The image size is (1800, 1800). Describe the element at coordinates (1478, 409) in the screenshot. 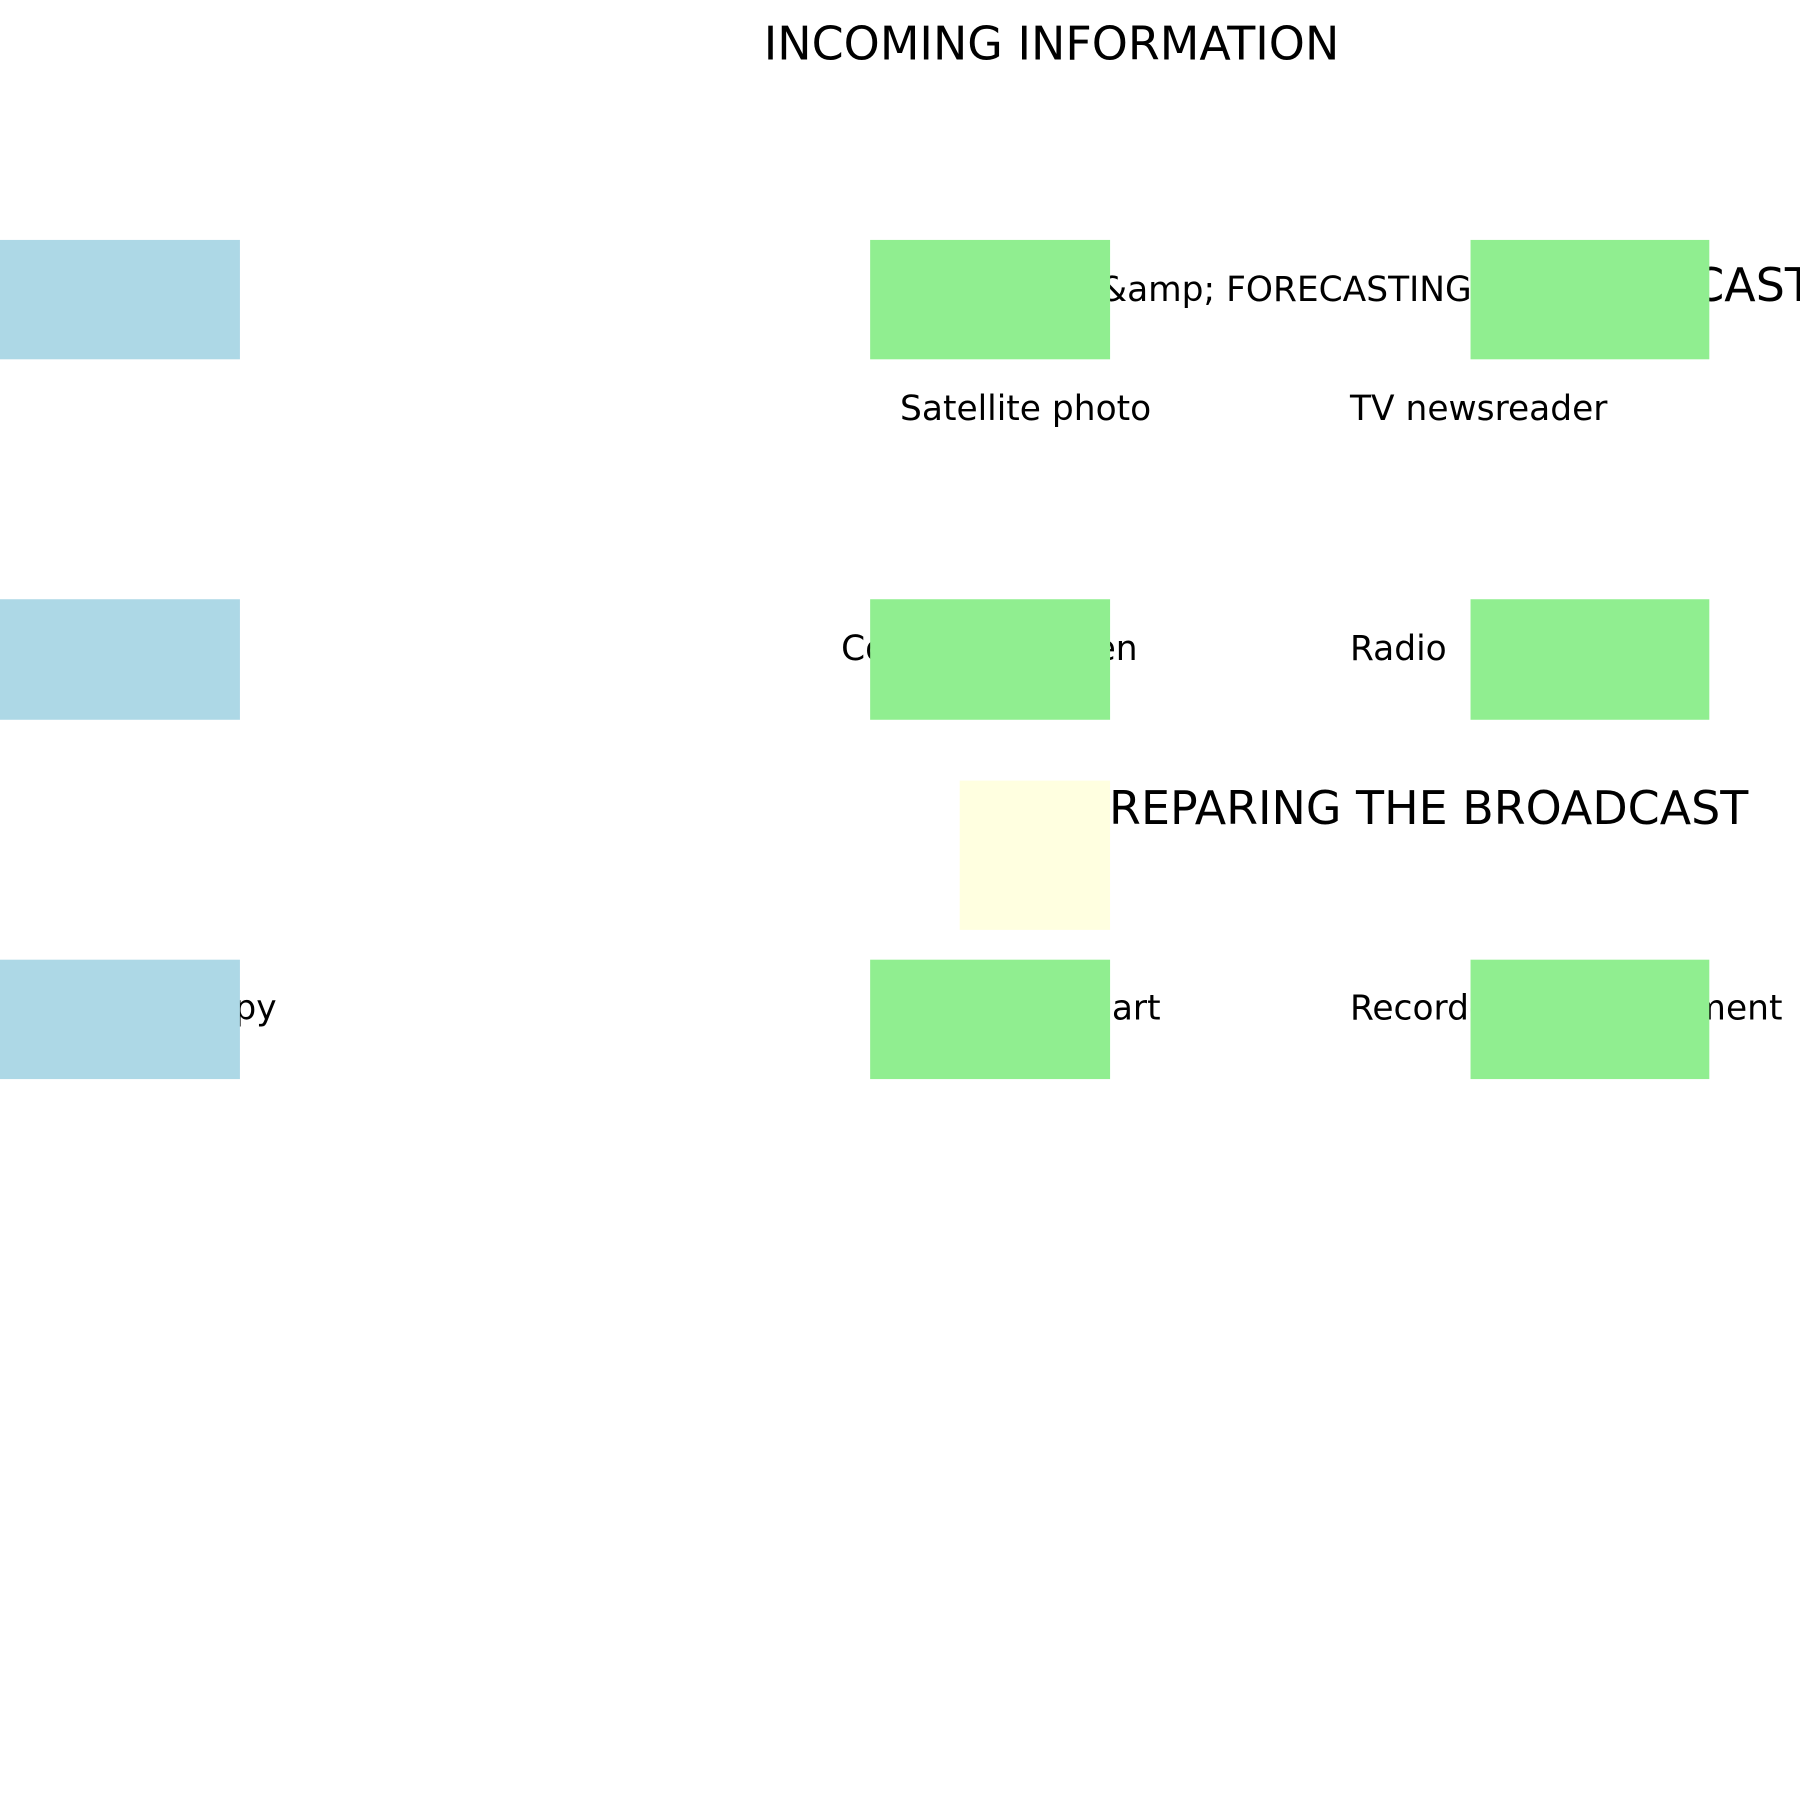

I see `item-label: TV newsreader` at that location.